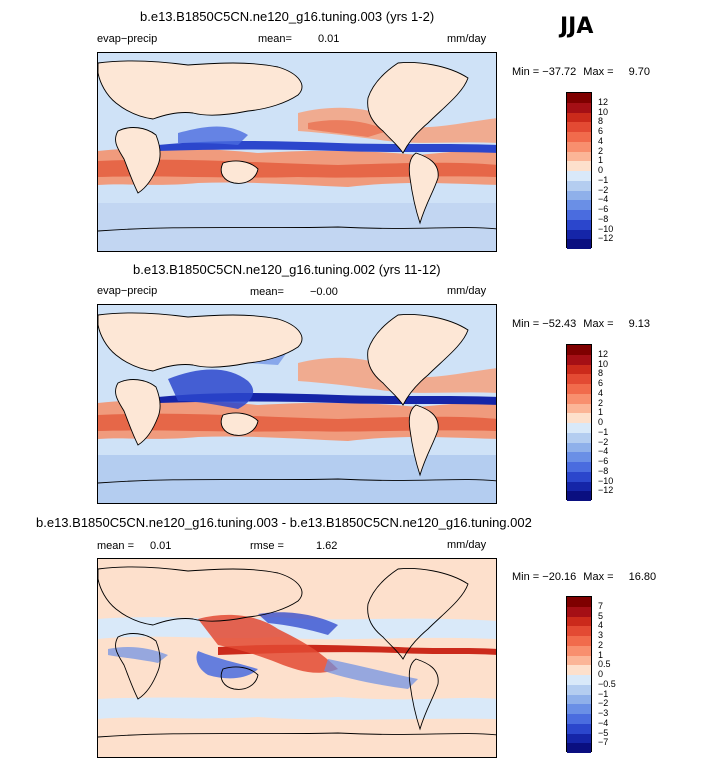 This screenshot has height=769, width=722. I want to click on colorbar-tick-label: 4, so click(601, 140).